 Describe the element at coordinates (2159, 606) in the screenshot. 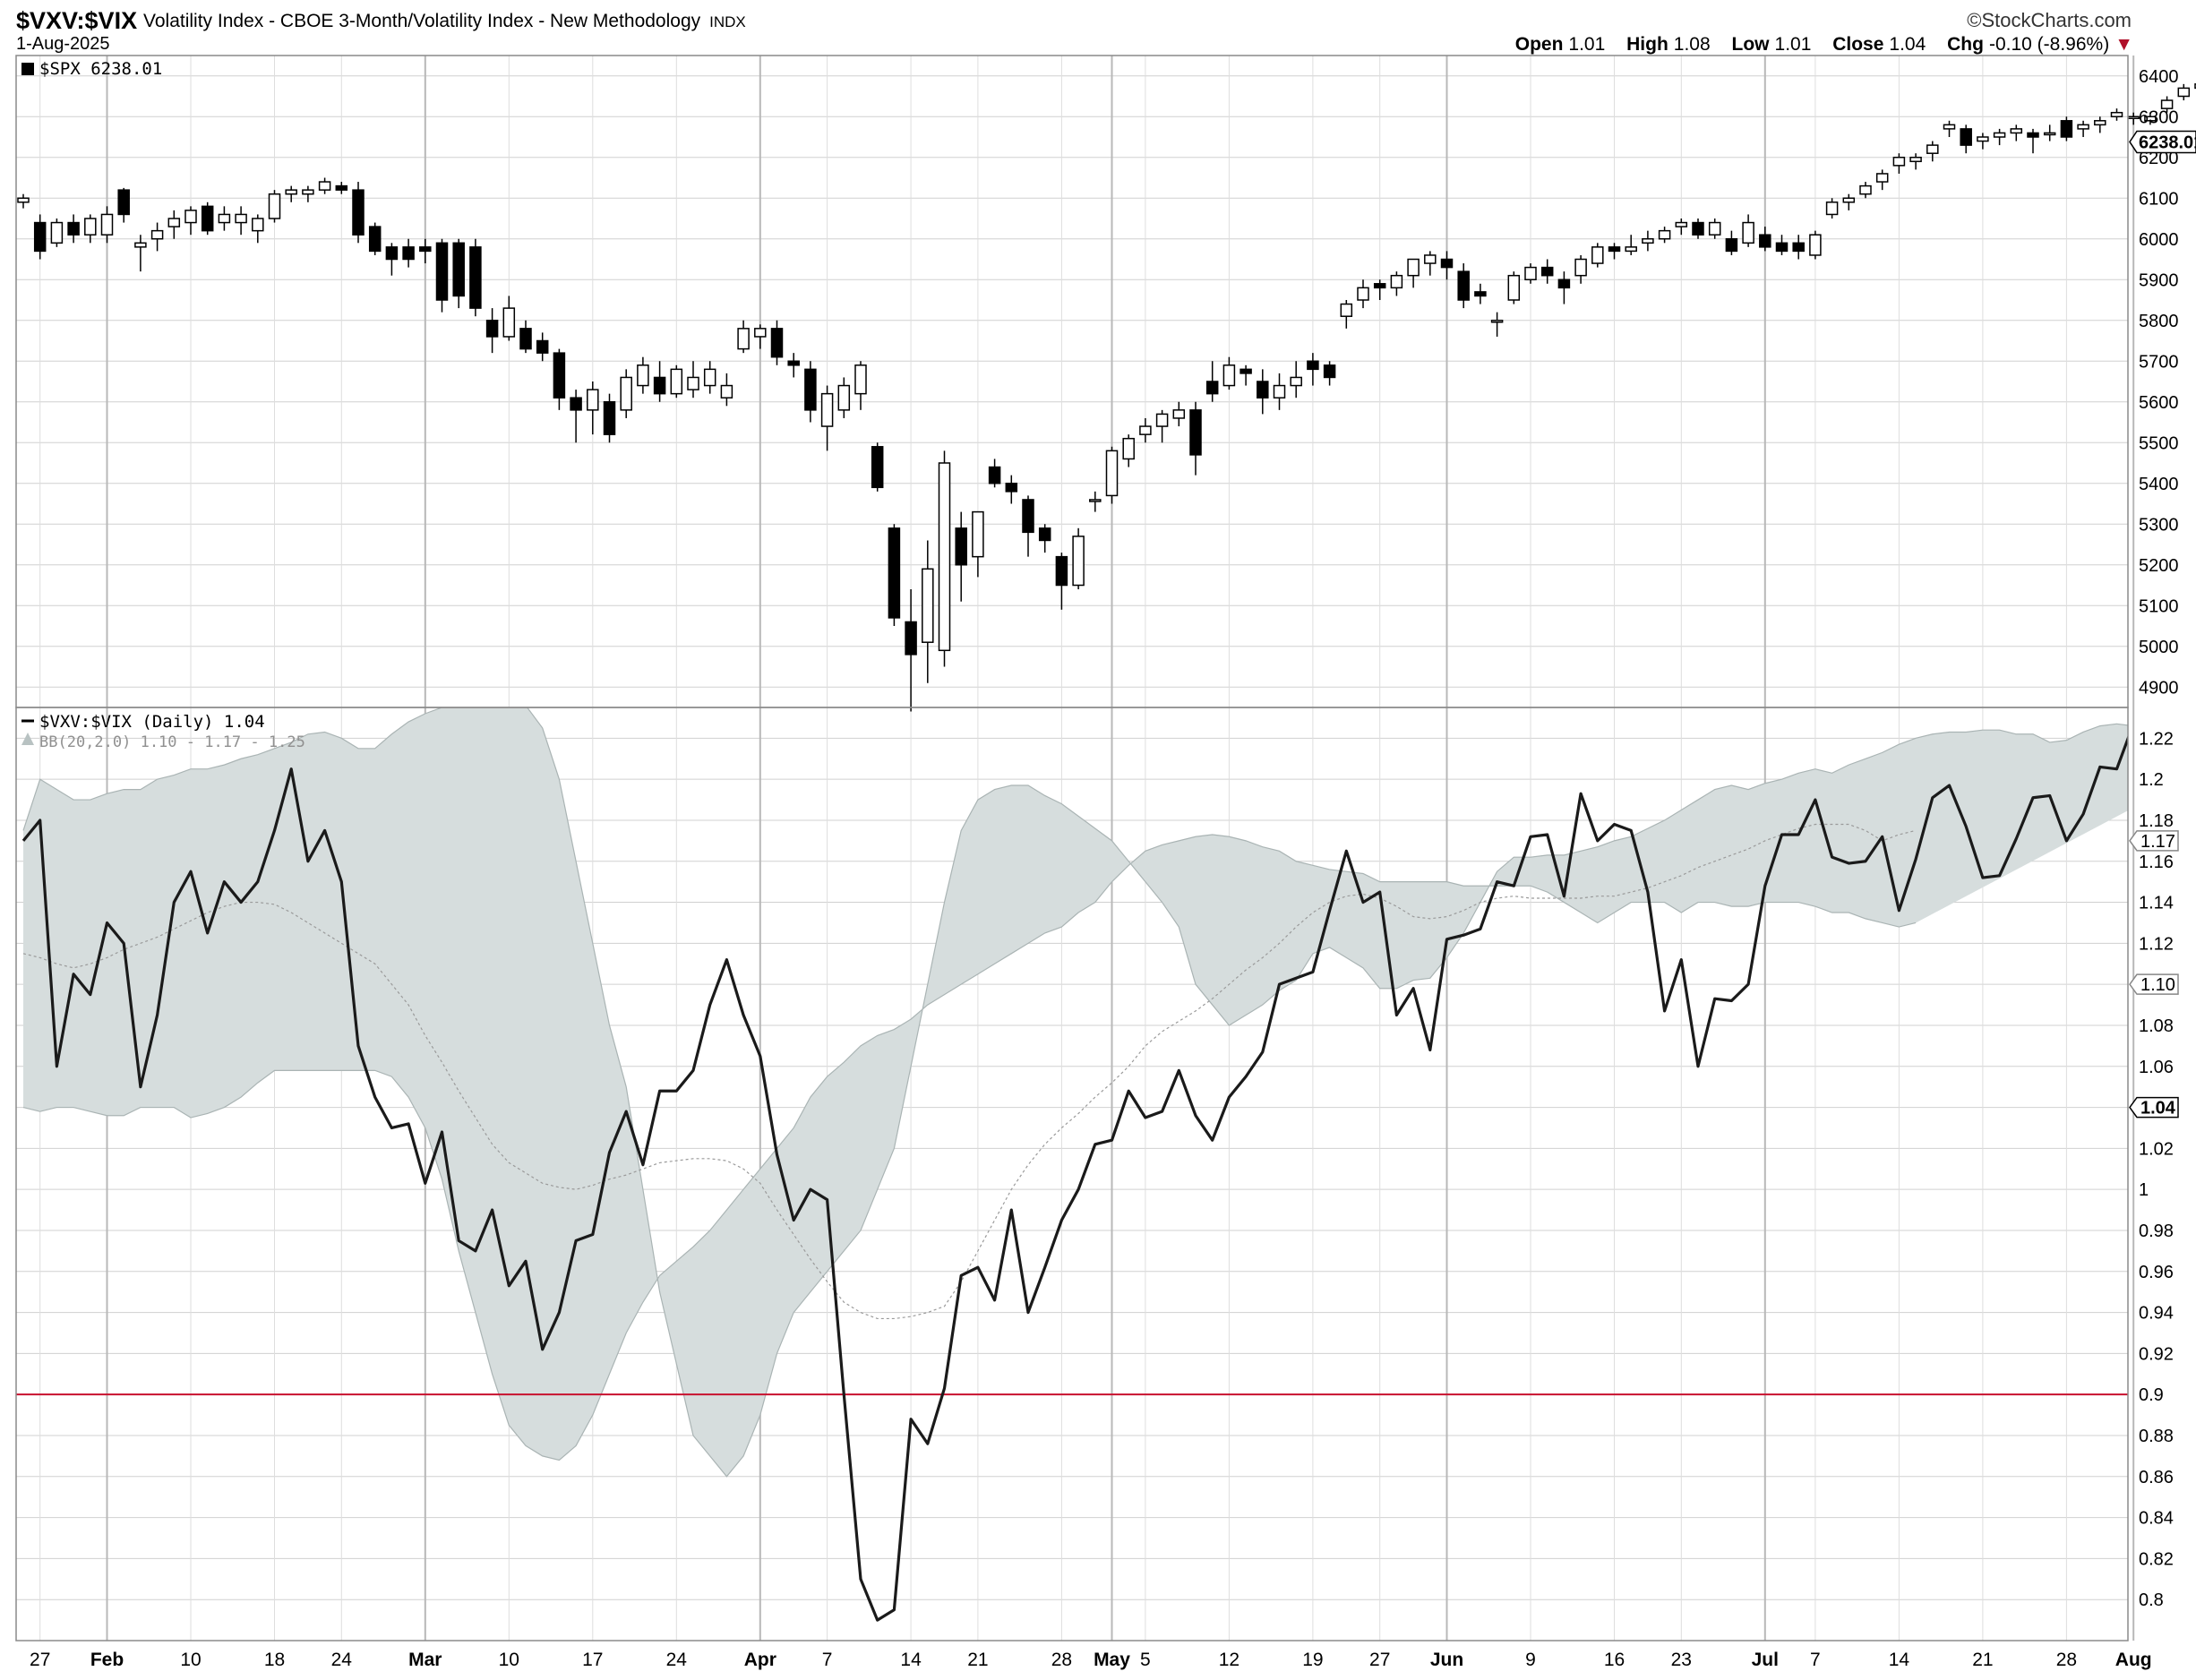

I see `spx-tick-label: 5100` at that location.